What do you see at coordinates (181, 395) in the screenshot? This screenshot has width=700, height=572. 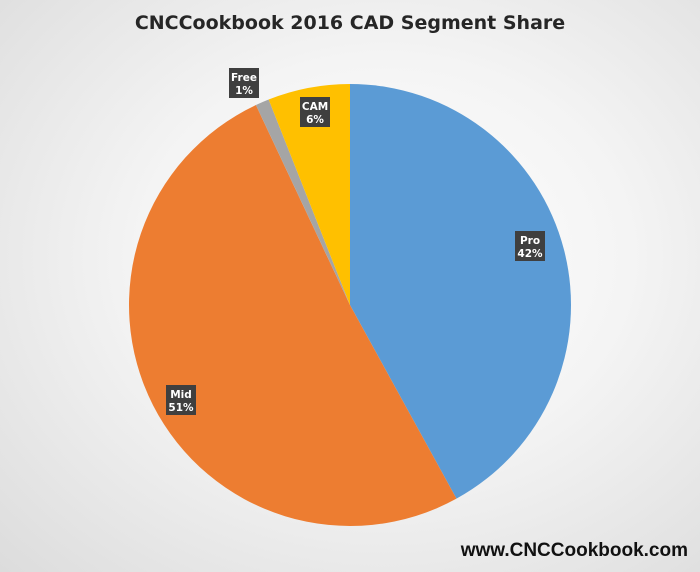 I see `data-label-category: Mid` at bounding box center [181, 395].